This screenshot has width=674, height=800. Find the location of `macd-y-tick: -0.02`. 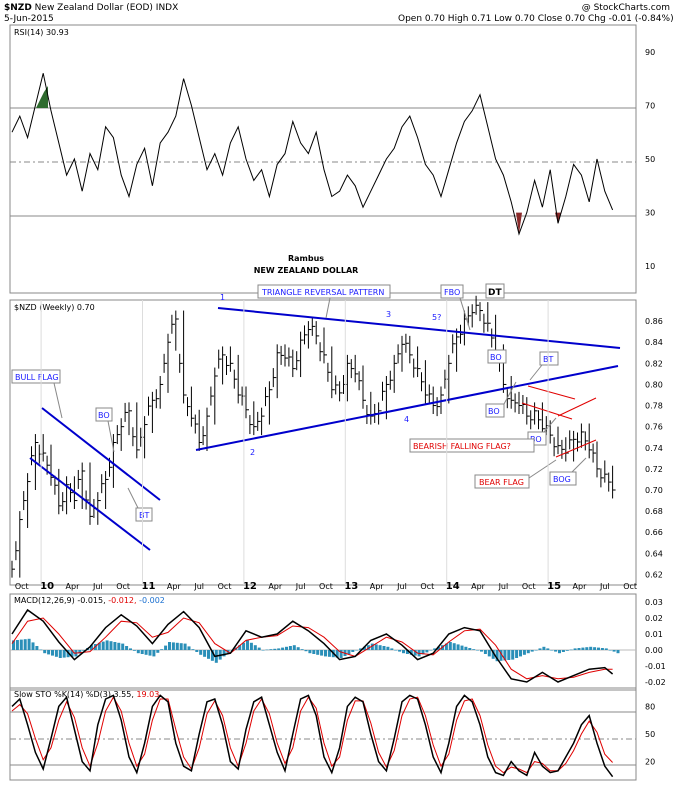

macd-y-tick: -0.02 is located at coordinates (655, 682).